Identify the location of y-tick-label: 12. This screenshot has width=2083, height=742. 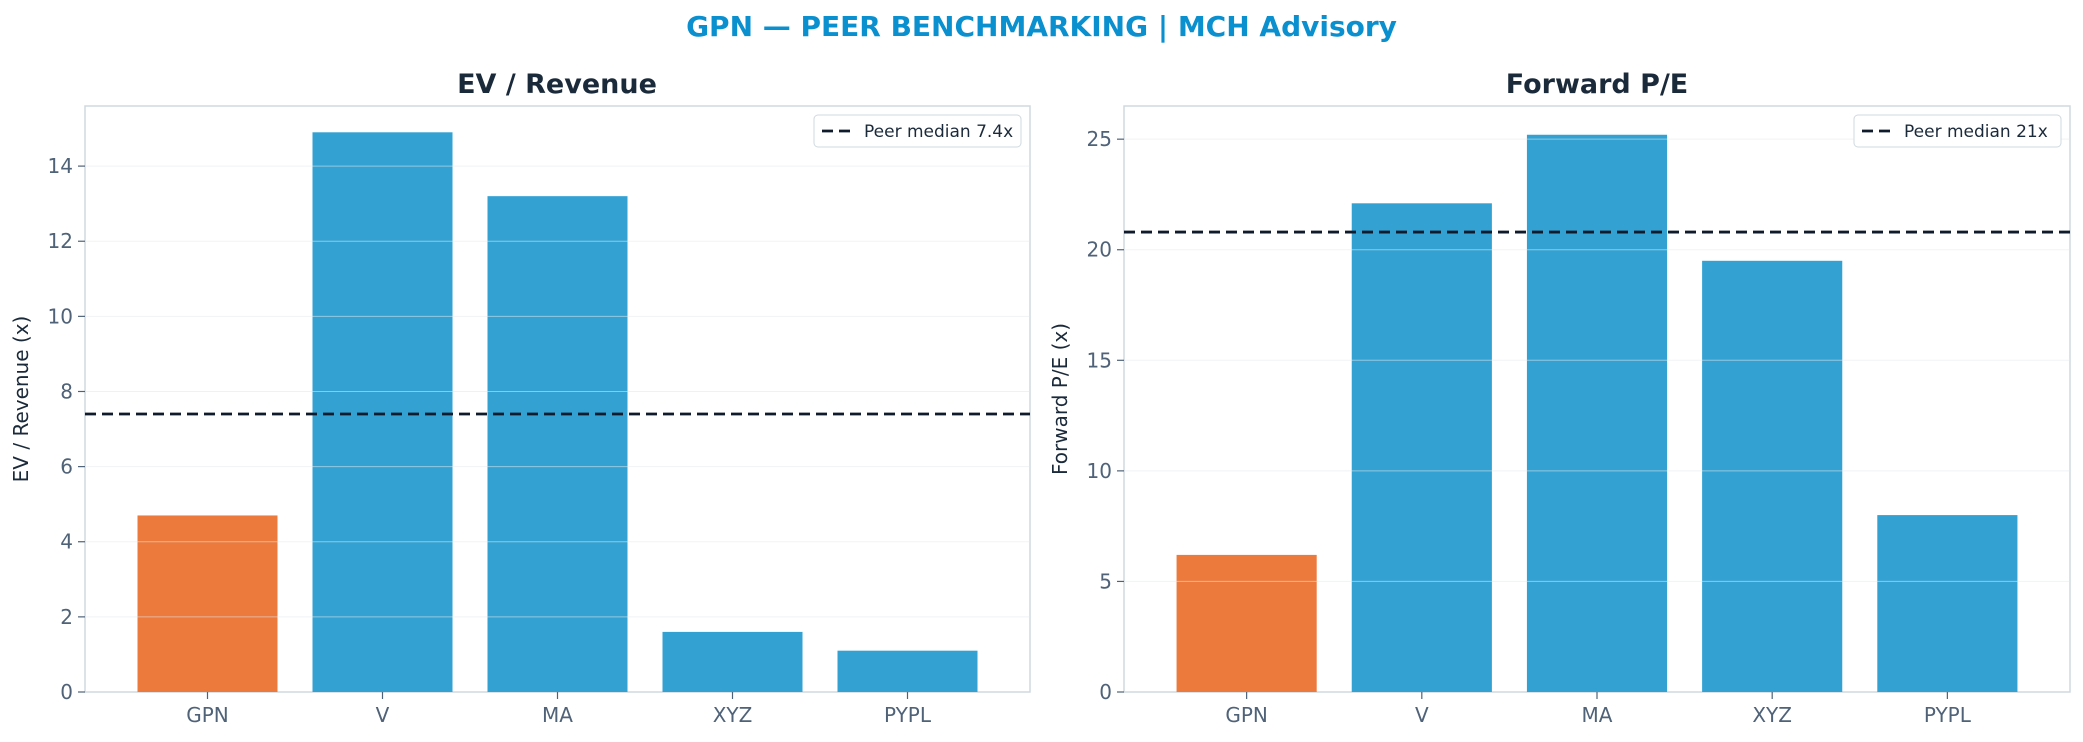
(60, 241).